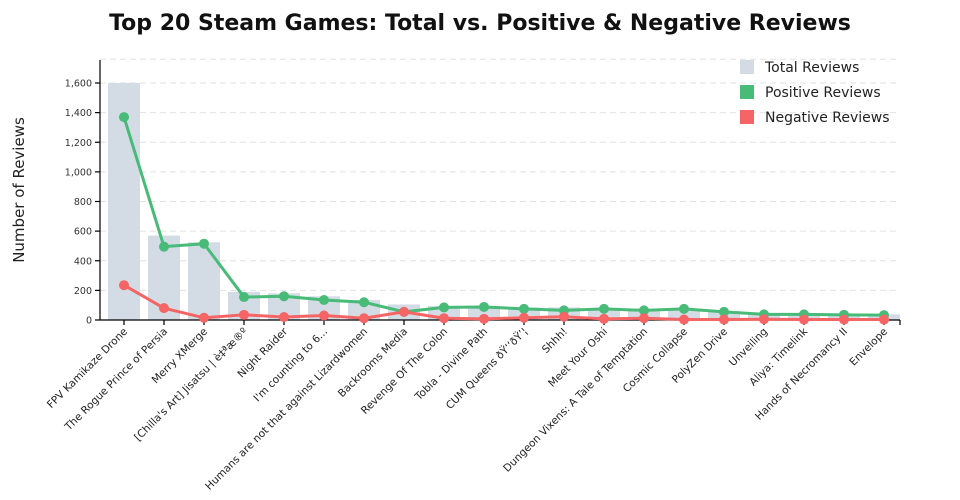  I want to click on x-tick-label: Dungeon Vixens: A Tale of Temptation, so click(575, 400).